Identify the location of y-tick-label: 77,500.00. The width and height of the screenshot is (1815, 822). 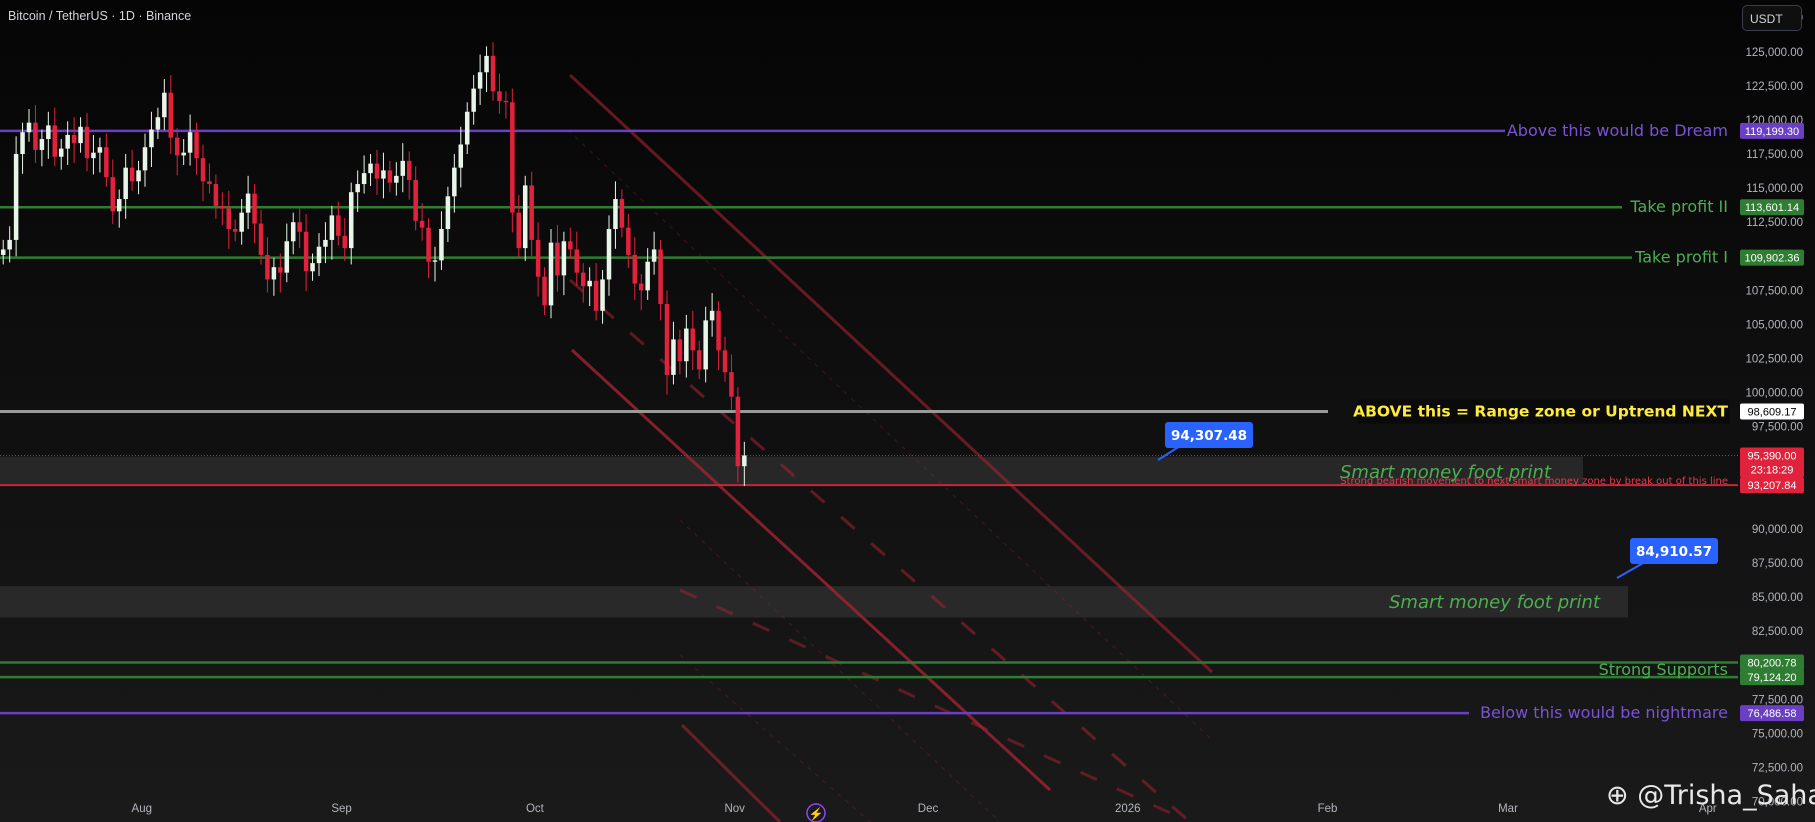
(1777, 700).